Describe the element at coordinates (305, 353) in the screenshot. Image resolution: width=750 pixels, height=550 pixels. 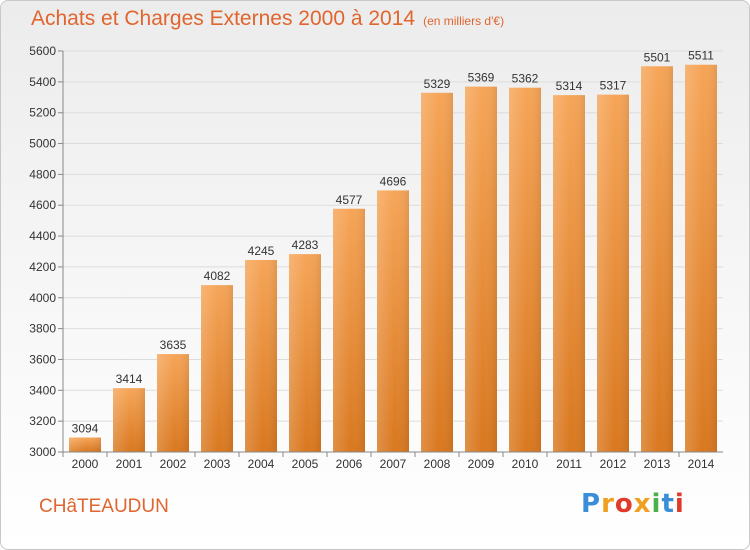
I see `bar-shade-2005` at that location.